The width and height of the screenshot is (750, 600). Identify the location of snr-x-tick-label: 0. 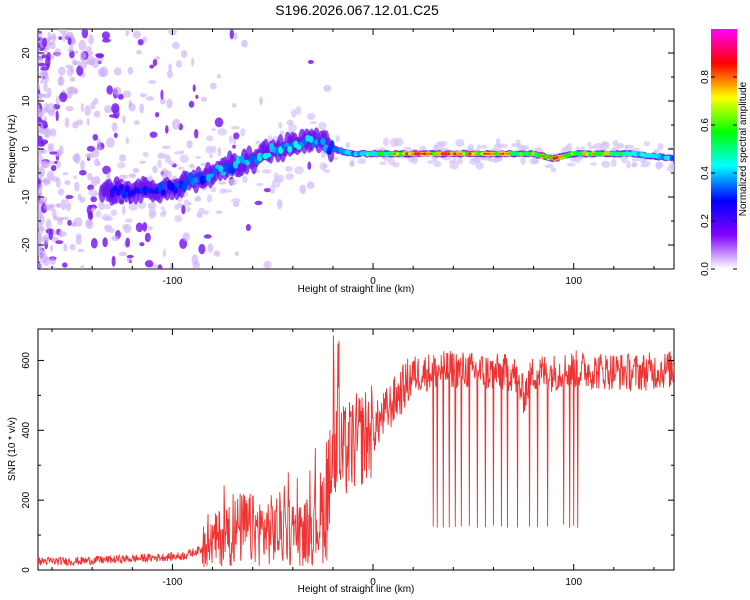
(373, 582).